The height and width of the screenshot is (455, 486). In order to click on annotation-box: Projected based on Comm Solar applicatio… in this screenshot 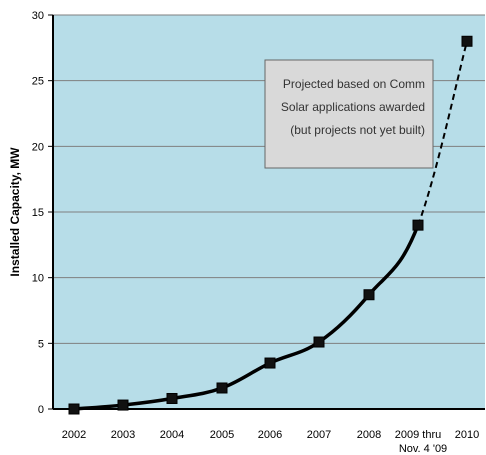, I will do `click(349, 114)`.